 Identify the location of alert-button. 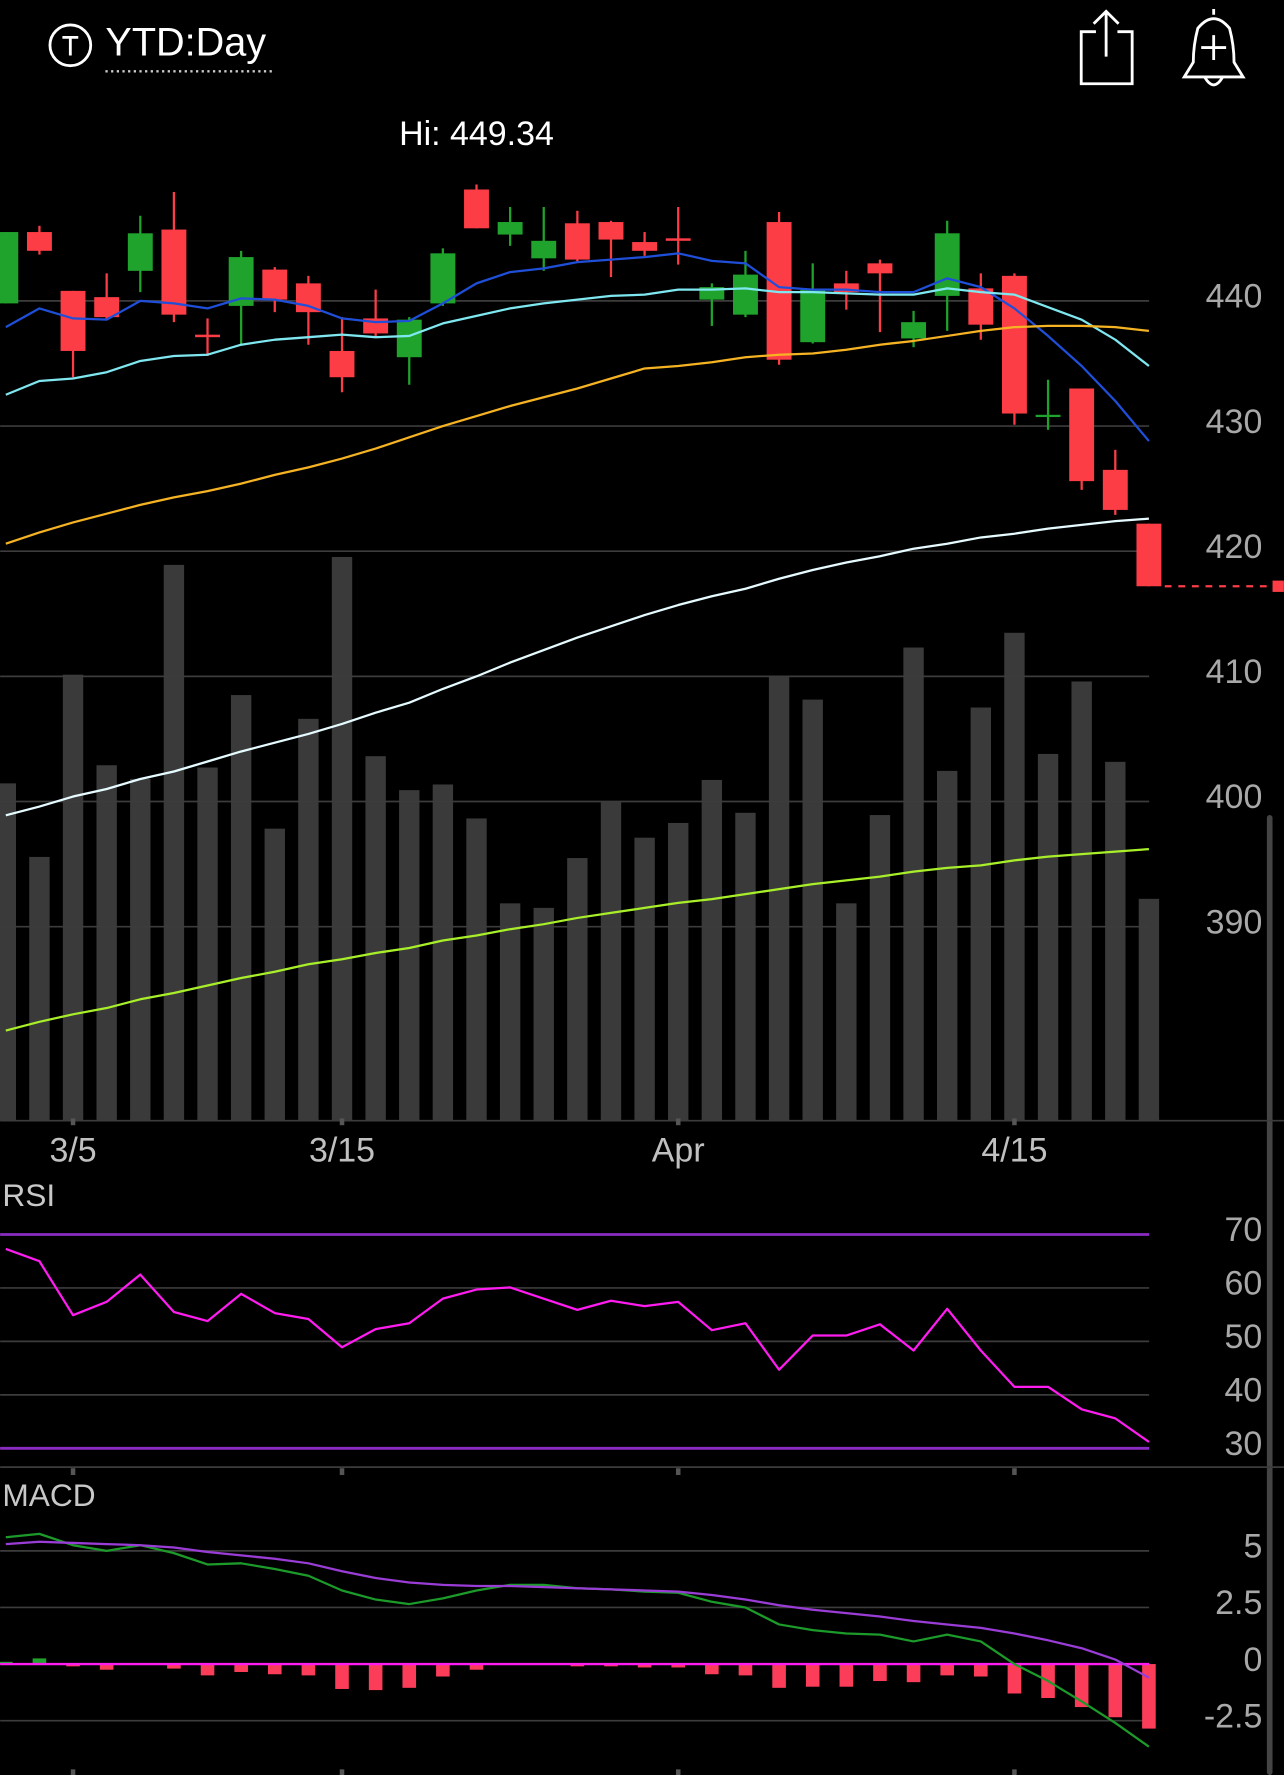
(1213, 48).